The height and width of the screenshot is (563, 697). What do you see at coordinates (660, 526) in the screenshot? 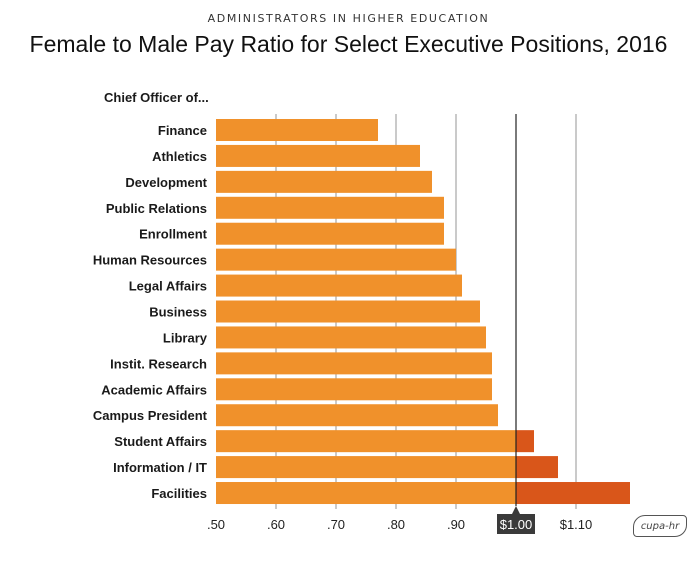
I see `cupa-hr-logo: cupa-hr` at bounding box center [660, 526].